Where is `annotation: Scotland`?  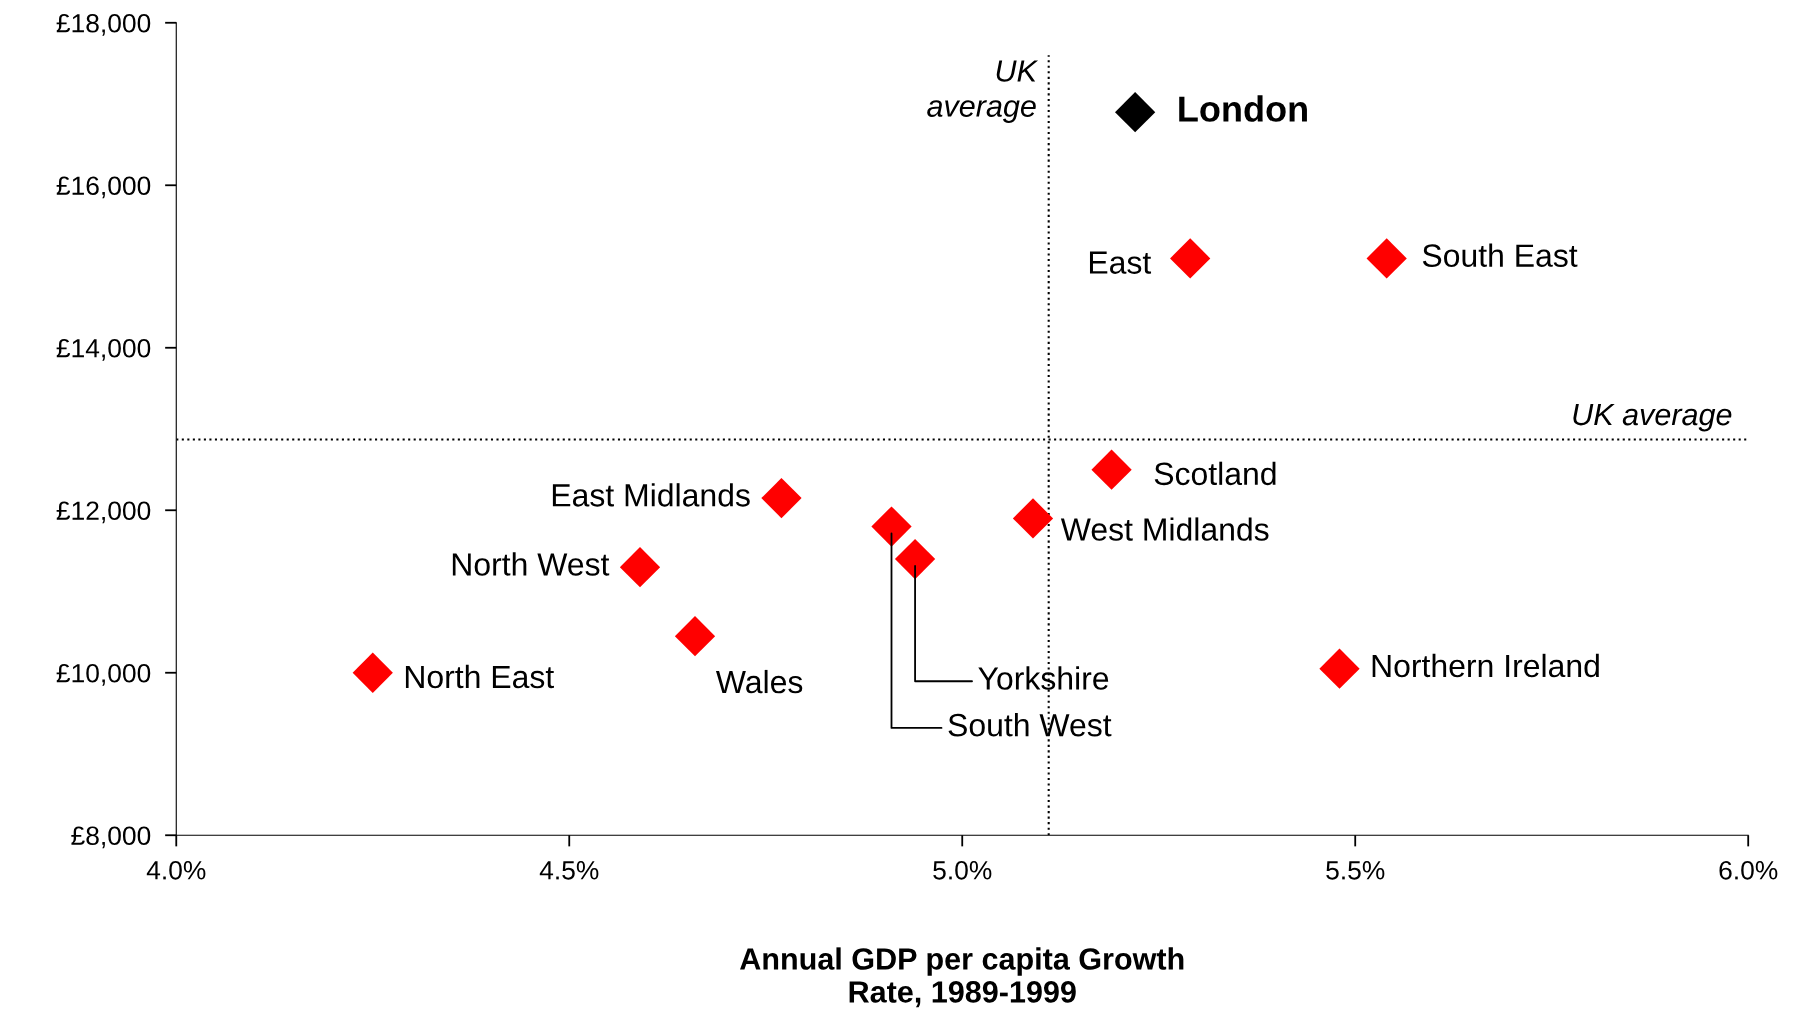
annotation: Scotland is located at coordinates (1215, 473).